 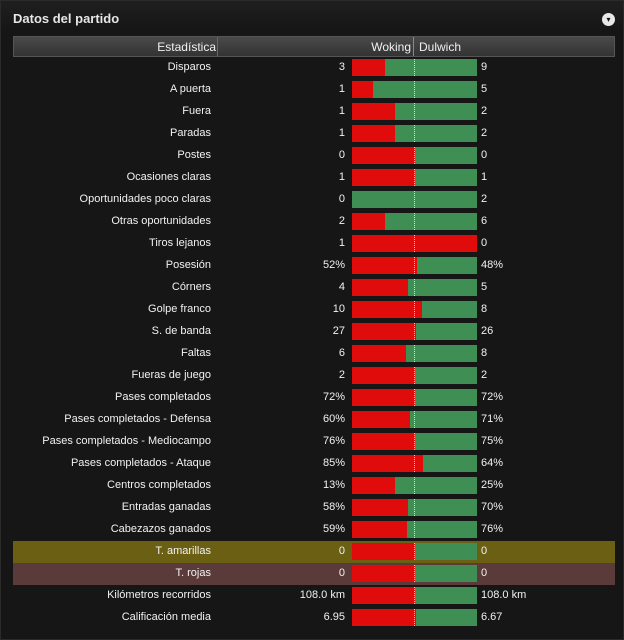 What do you see at coordinates (333, 397) in the screenshot?
I see `home-value: 72%` at bounding box center [333, 397].